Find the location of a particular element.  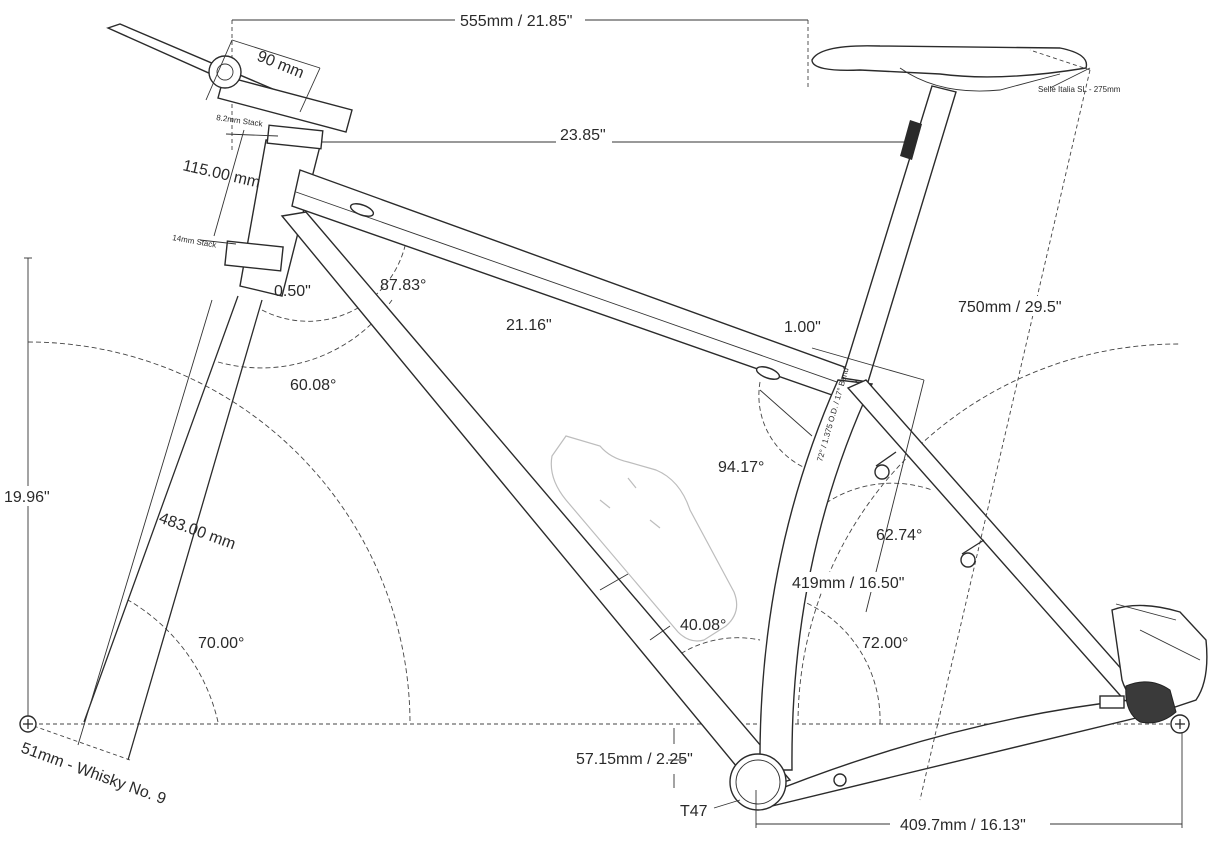

front-axle-icon is located at coordinates (28, 724).